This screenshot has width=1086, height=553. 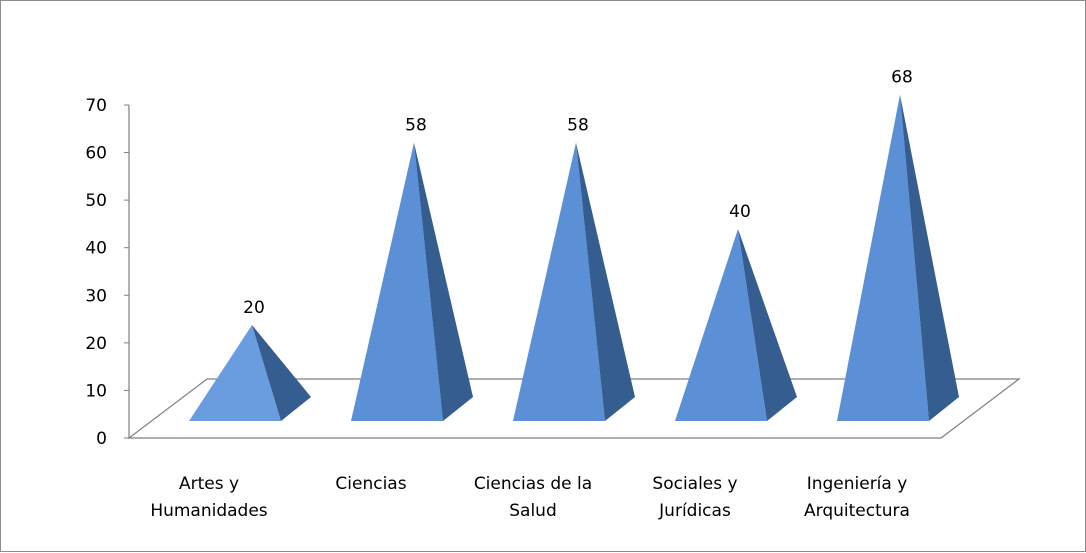 I want to click on data-label: 20, so click(x=254, y=308).